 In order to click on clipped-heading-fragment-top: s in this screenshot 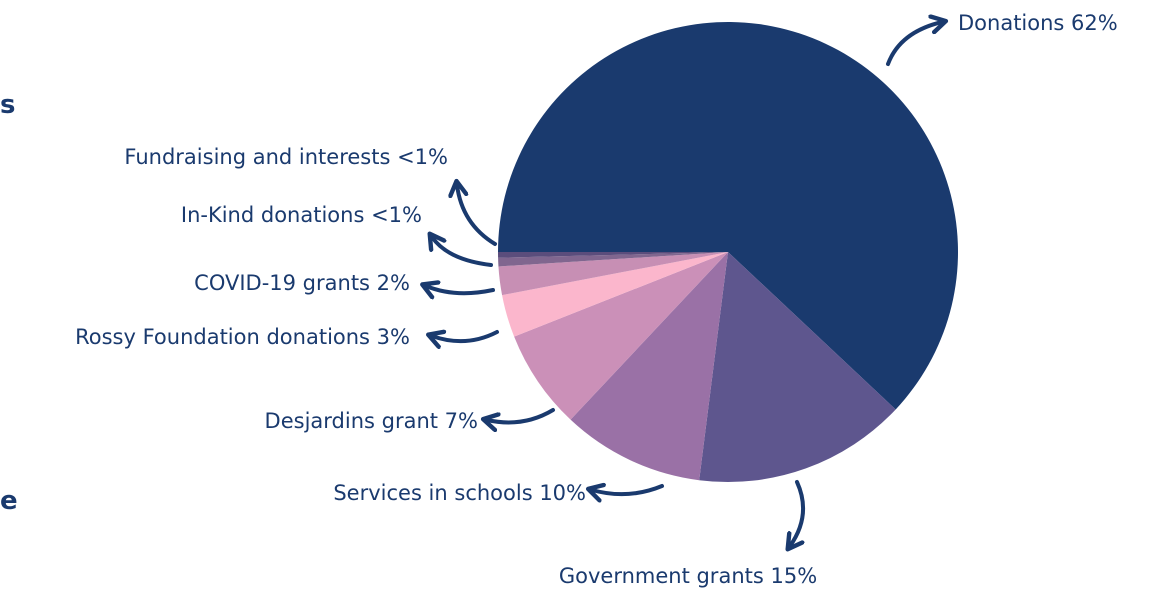, I will do `click(8, 105)`.